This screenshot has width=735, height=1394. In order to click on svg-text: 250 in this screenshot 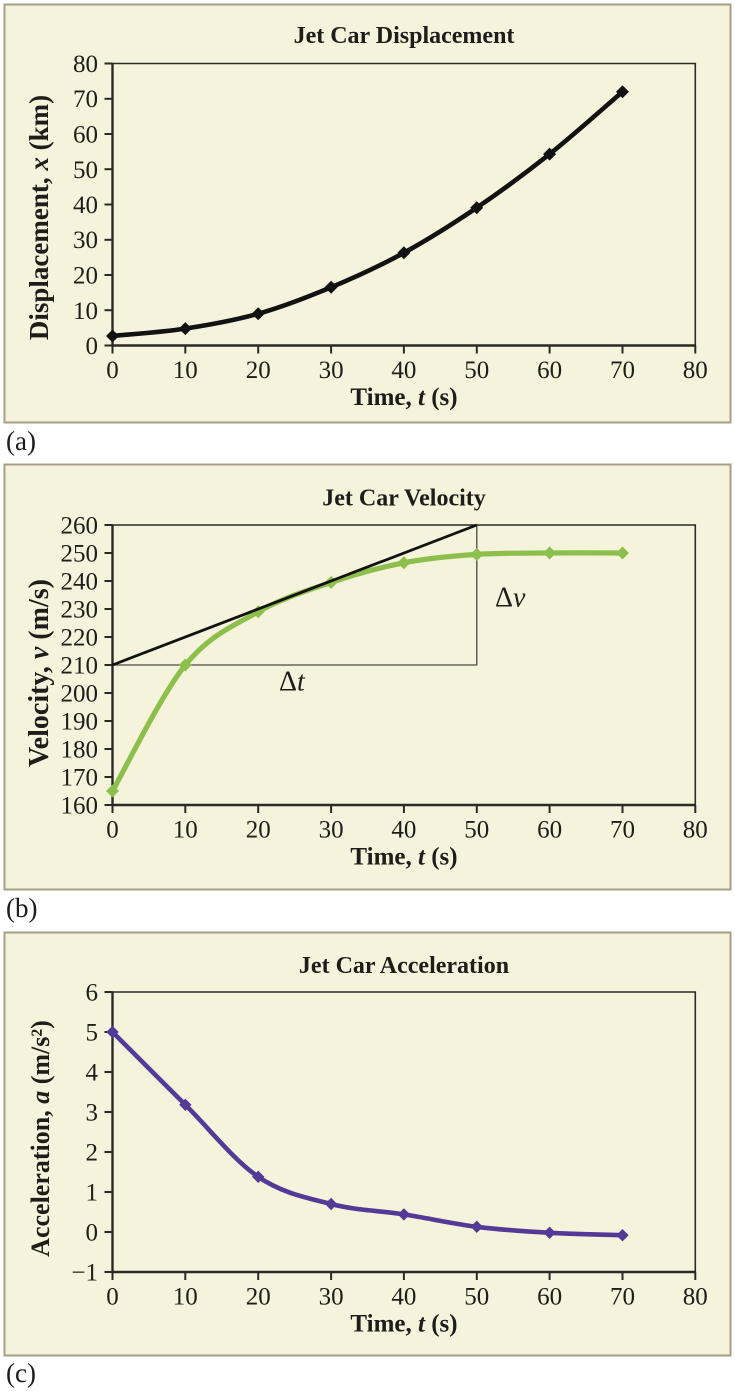, I will do `click(80, 554)`.